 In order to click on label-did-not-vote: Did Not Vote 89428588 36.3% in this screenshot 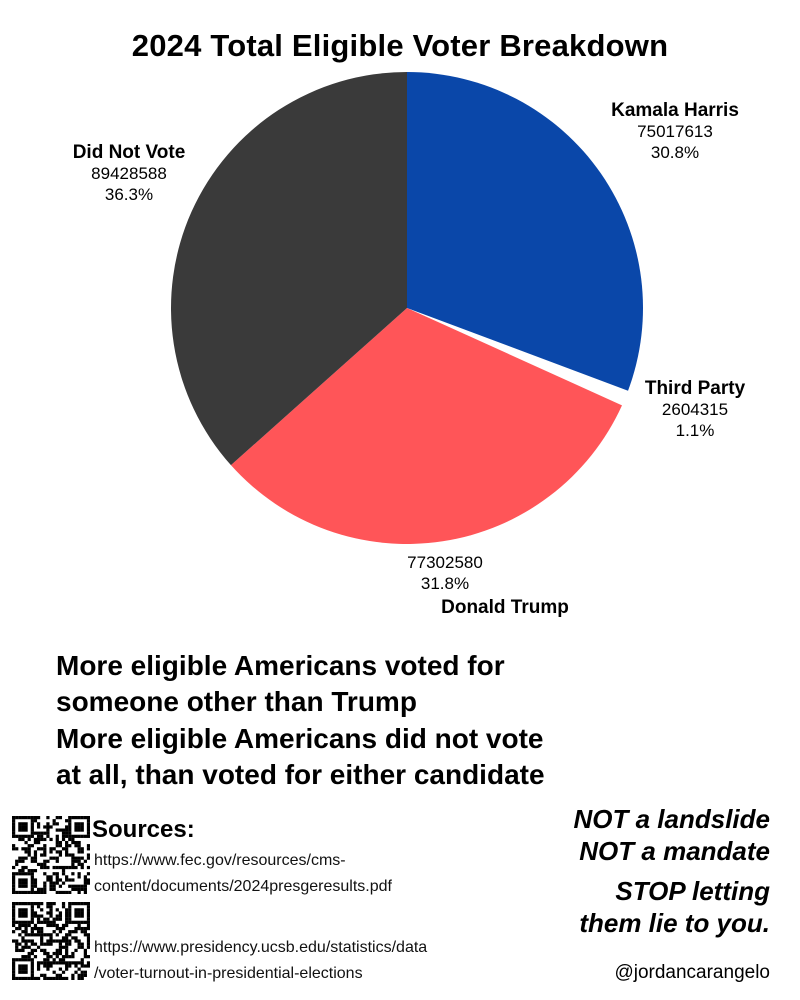, I will do `click(129, 173)`.